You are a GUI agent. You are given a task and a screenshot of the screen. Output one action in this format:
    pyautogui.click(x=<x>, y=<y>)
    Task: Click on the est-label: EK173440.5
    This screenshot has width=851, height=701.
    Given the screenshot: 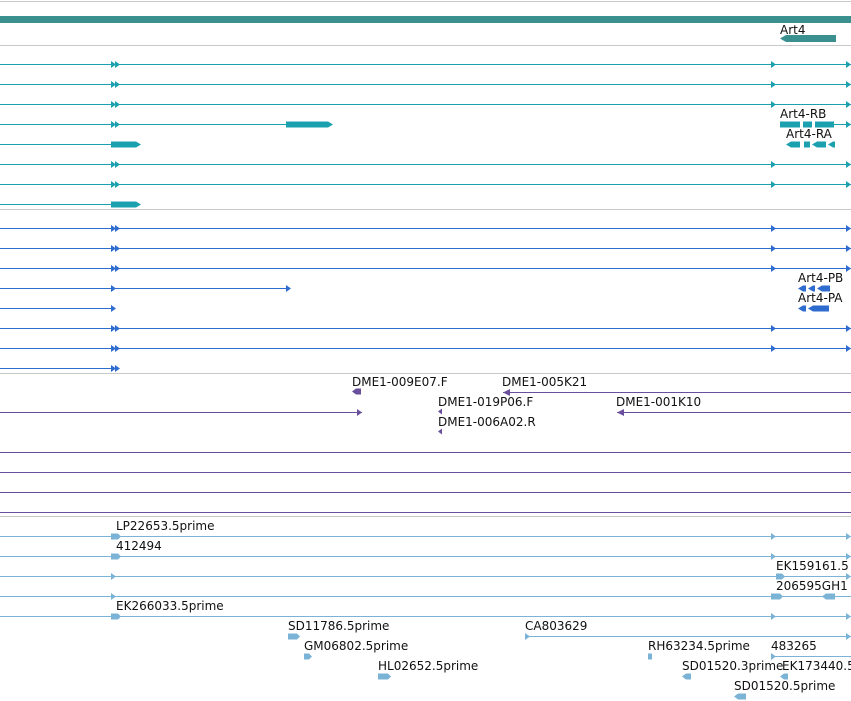 What is the action you would take?
    pyautogui.click(x=816, y=666)
    